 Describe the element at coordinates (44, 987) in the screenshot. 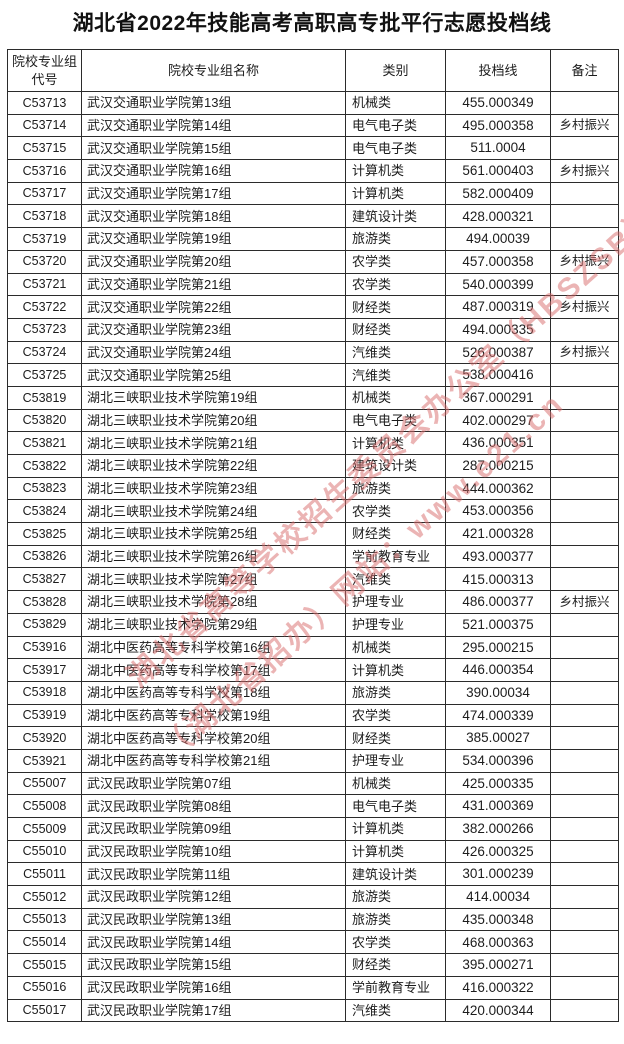

I see `group-code-cell: C55016` at that location.